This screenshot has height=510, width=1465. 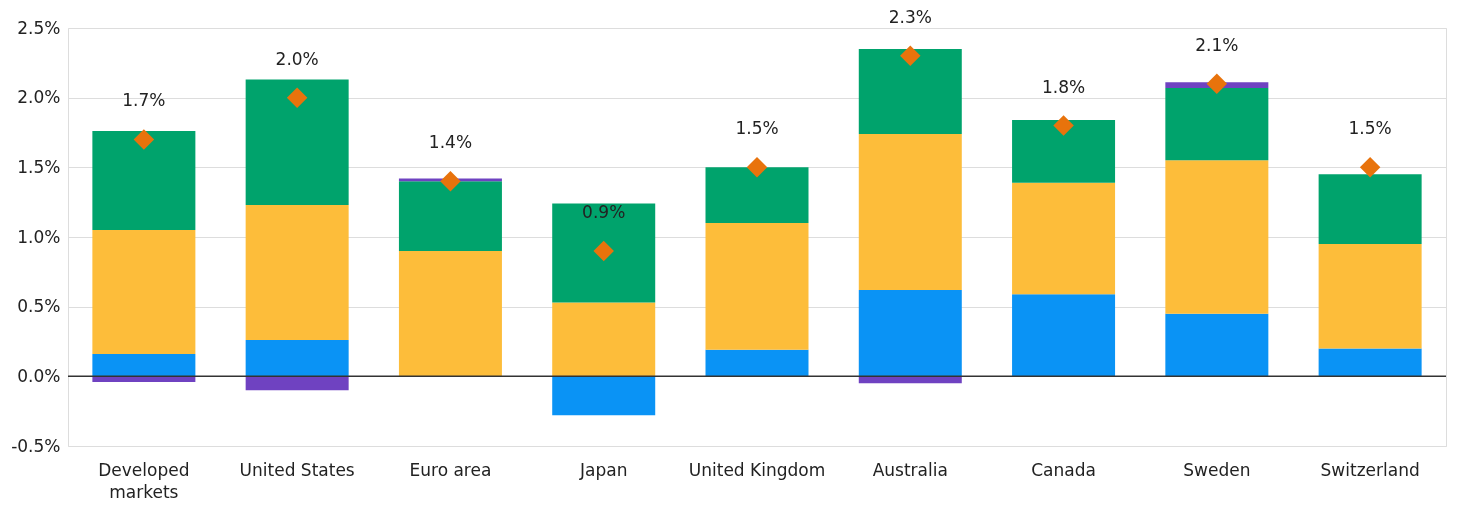 What do you see at coordinates (757, 469) in the screenshot?
I see `x-tick-label: United Kingdom` at bounding box center [757, 469].